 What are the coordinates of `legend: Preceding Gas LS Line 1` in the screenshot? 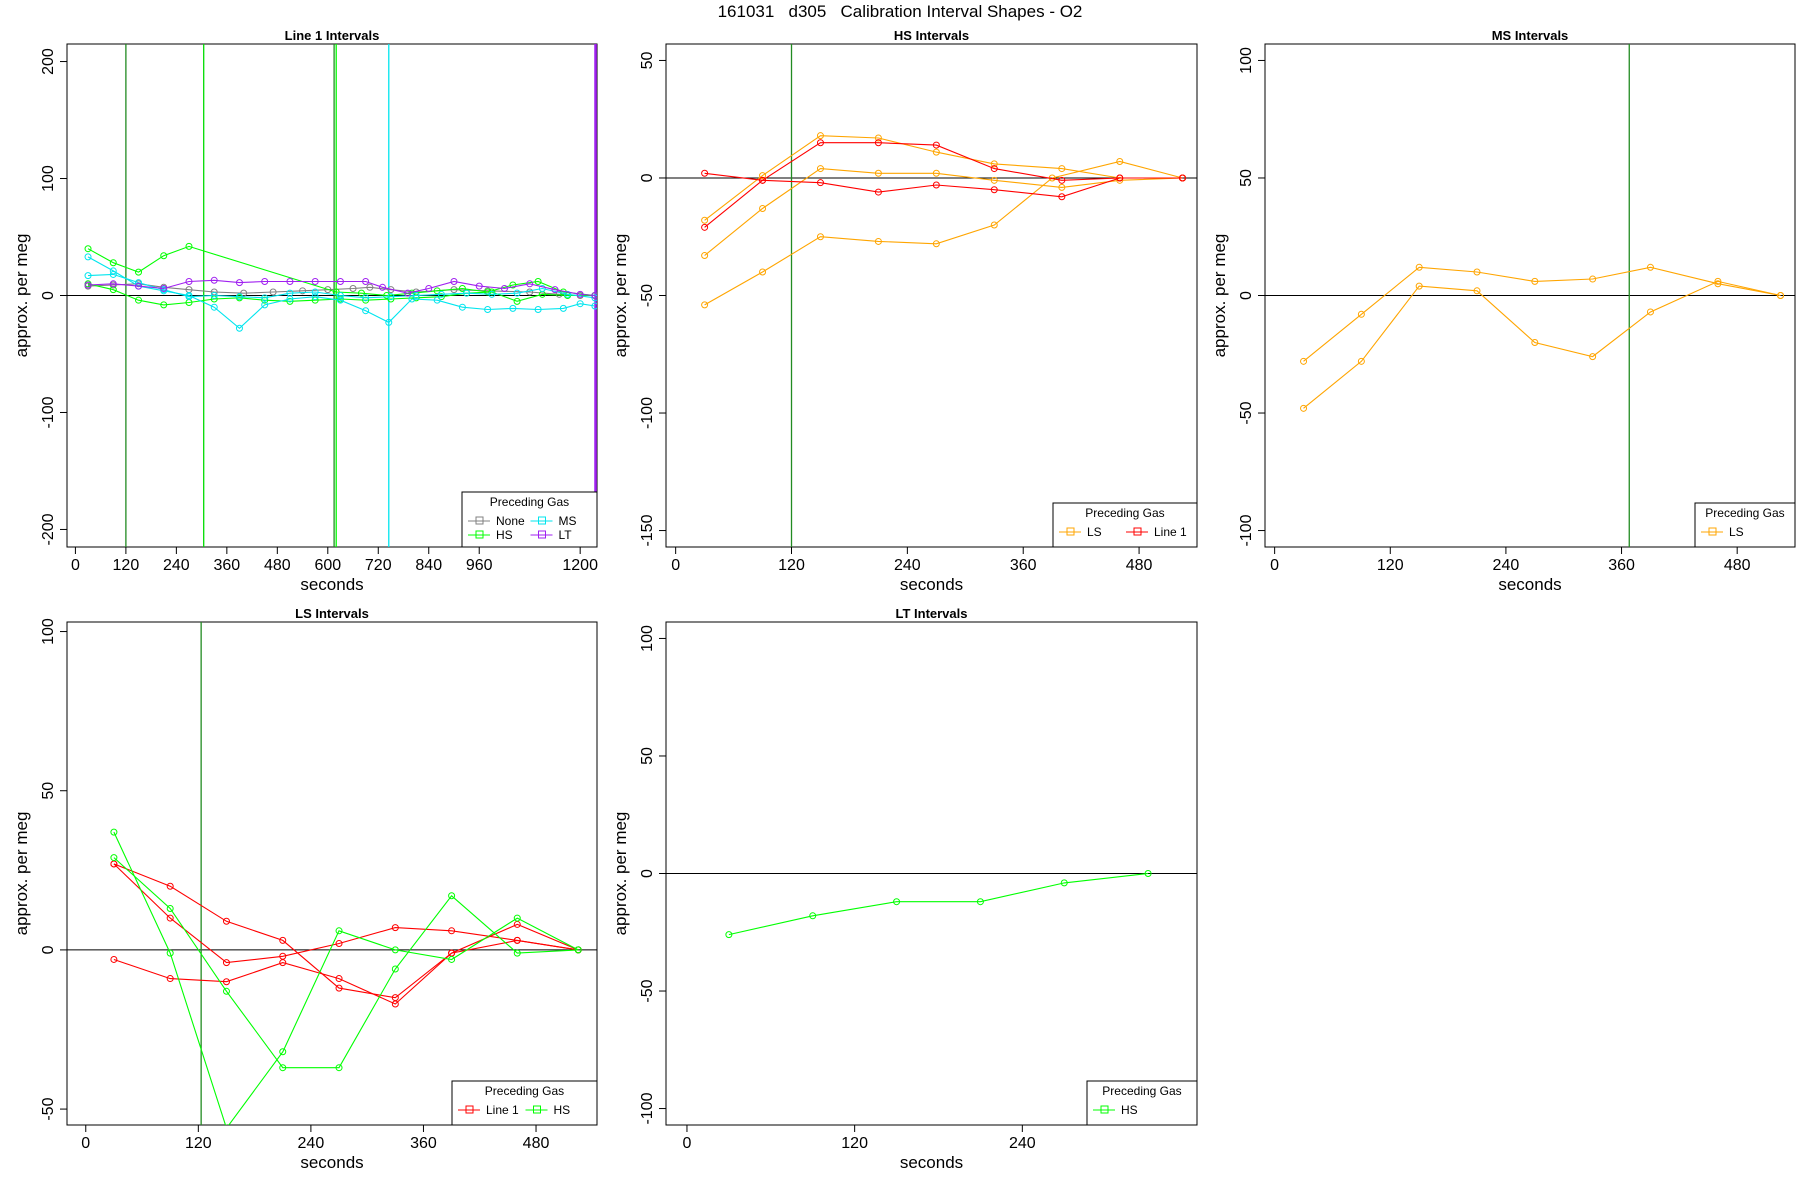 It's located at (1125, 525).